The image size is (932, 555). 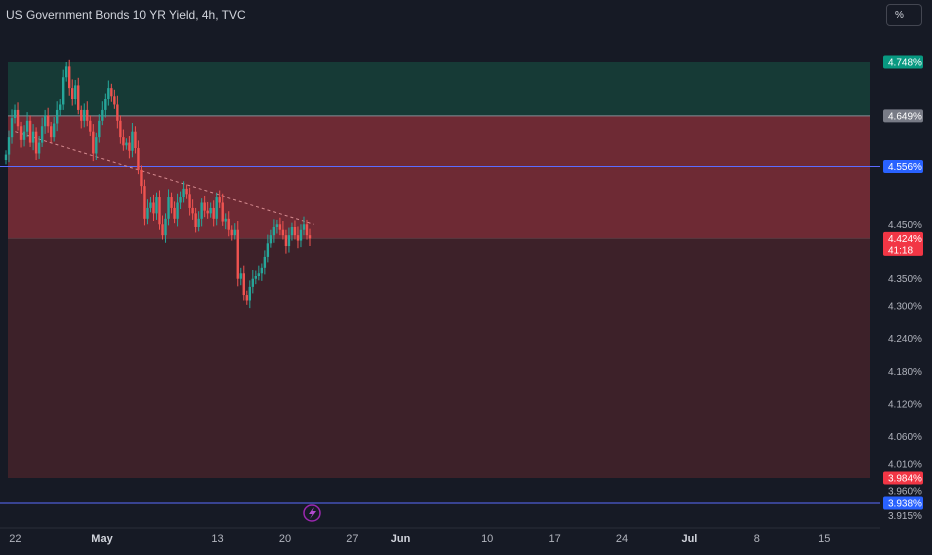 I want to click on misc-layer, so click(x=312, y=513).